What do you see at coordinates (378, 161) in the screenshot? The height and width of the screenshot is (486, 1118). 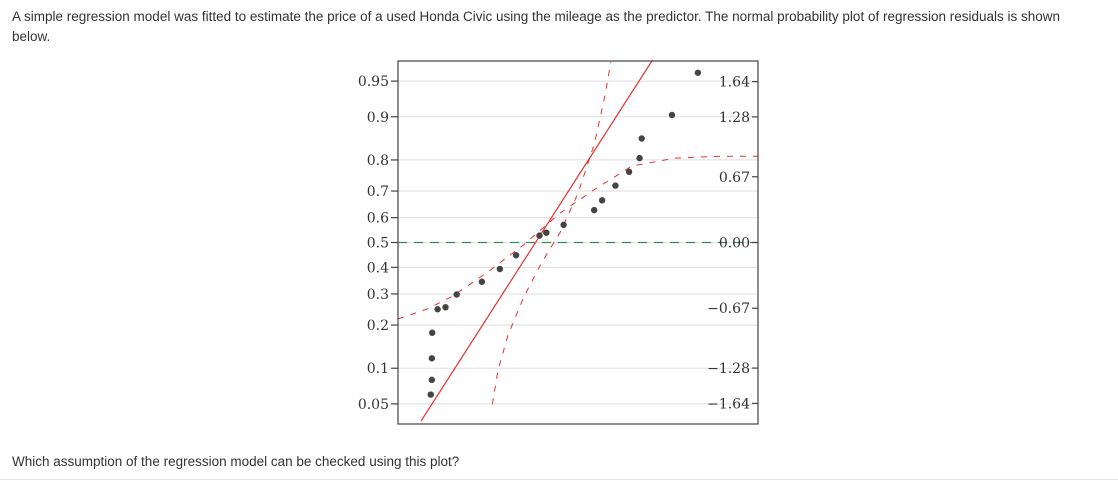 I see `left-axis-tick-label: 0.8` at bounding box center [378, 161].